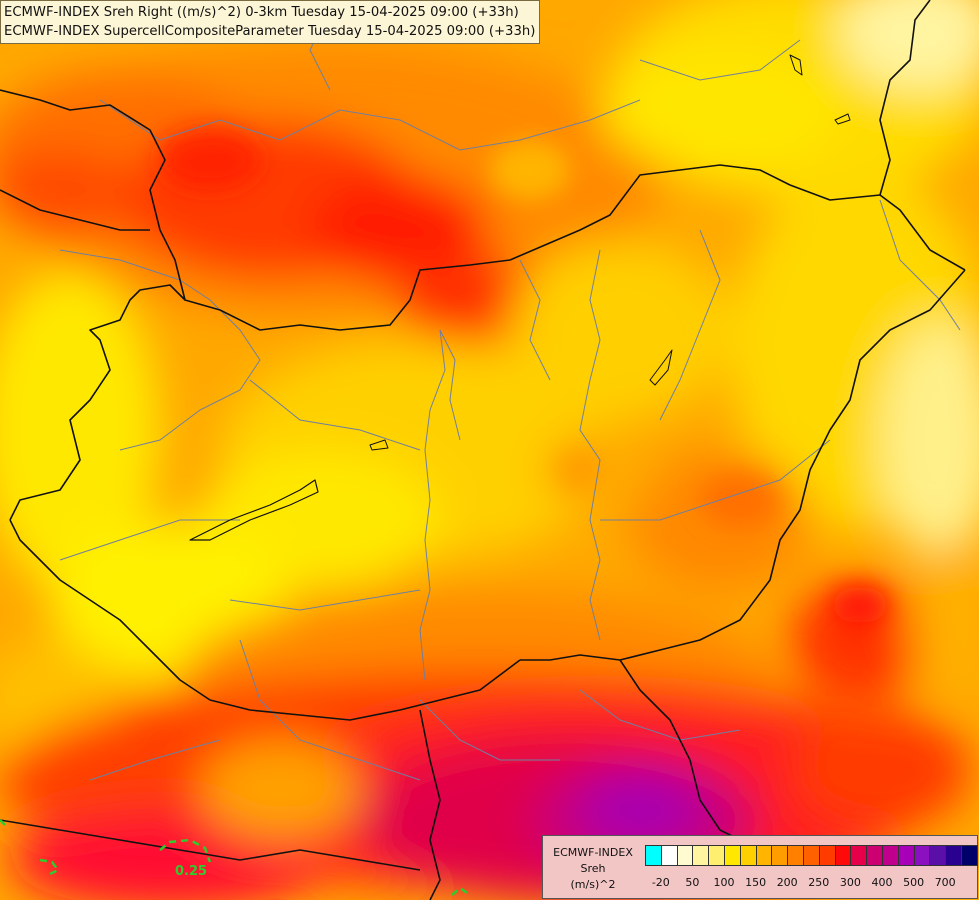  What do you see at coordinates (882, 882) in the screenshot?
I see `legend-tick: 400` at bounding box center [882, 882].